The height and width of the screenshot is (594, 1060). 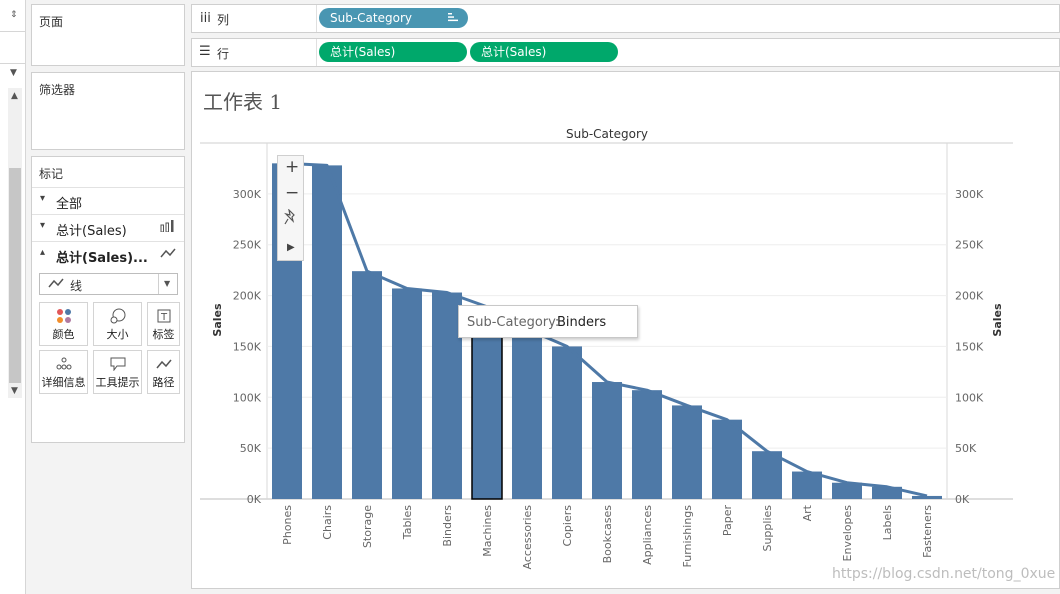 What do you see at coordinates (367, 385) in the screenshot?
I see `bar-storage` at bounding box center [367, 385].